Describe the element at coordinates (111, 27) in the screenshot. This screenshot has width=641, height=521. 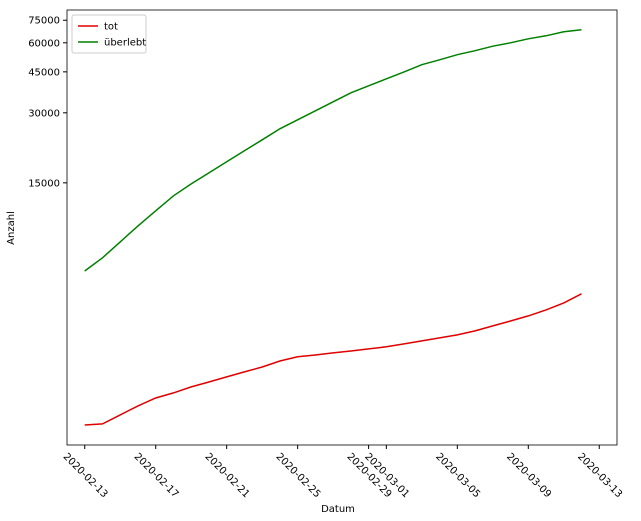
I see `legend-label: tot` at that location.